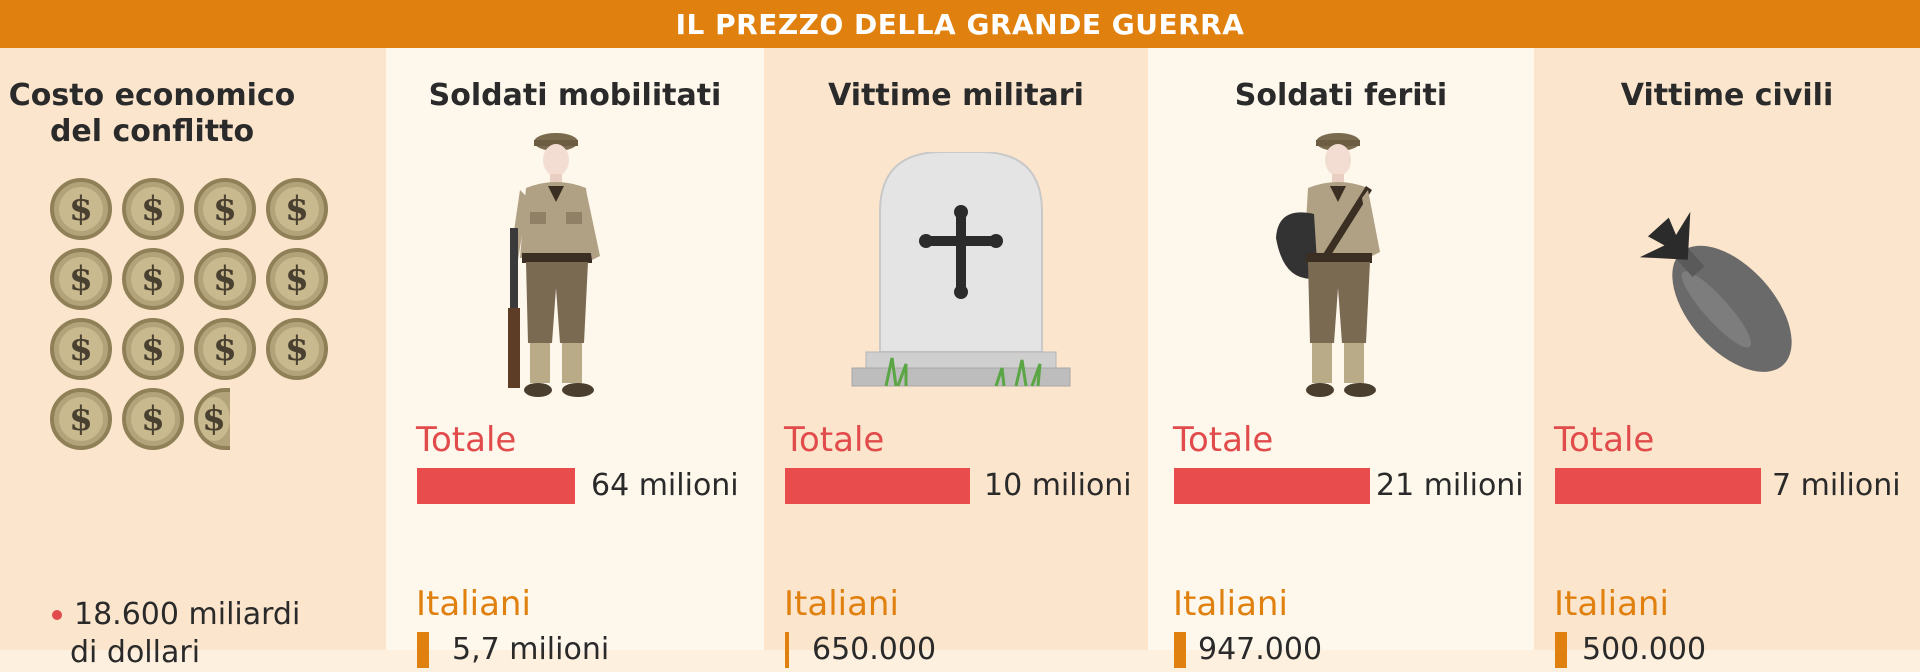 Image resolution: width=1920 pixels, height=672 pixels. I want to click on italian-value: 500.000, so click(1644, 649).